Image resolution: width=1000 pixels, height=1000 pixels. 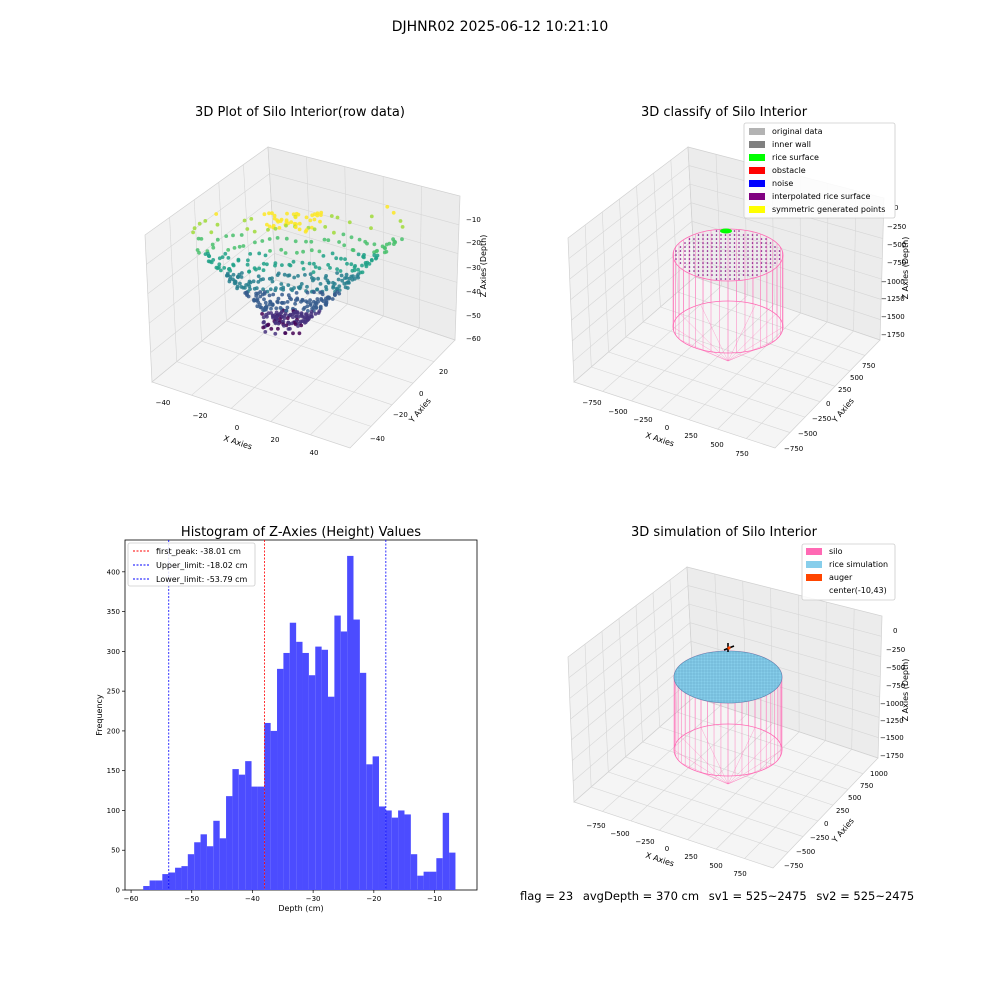 What do you see at coordinates (866, 786) in the screenshot?
I see `simulation-y-tick: 750` at bounding box center [866, 786].